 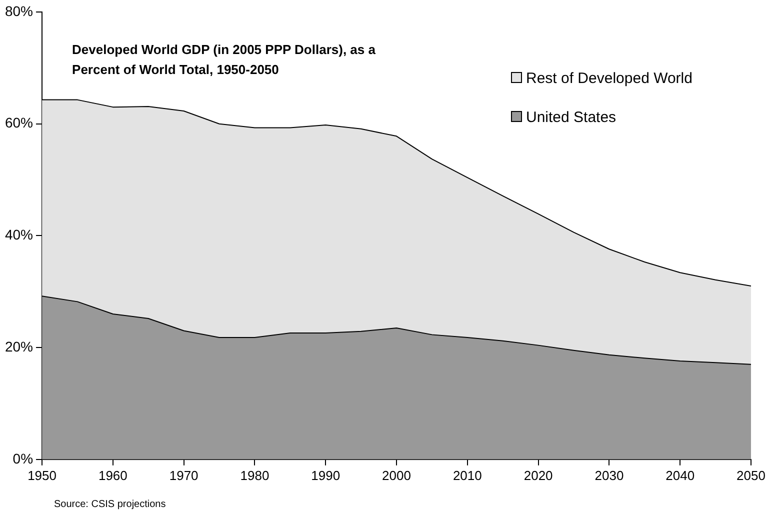 What do you see at coordinates (751, 475) in the screenshot?
I see `x-tick-label: 2050` at bounding box center [751, 475].